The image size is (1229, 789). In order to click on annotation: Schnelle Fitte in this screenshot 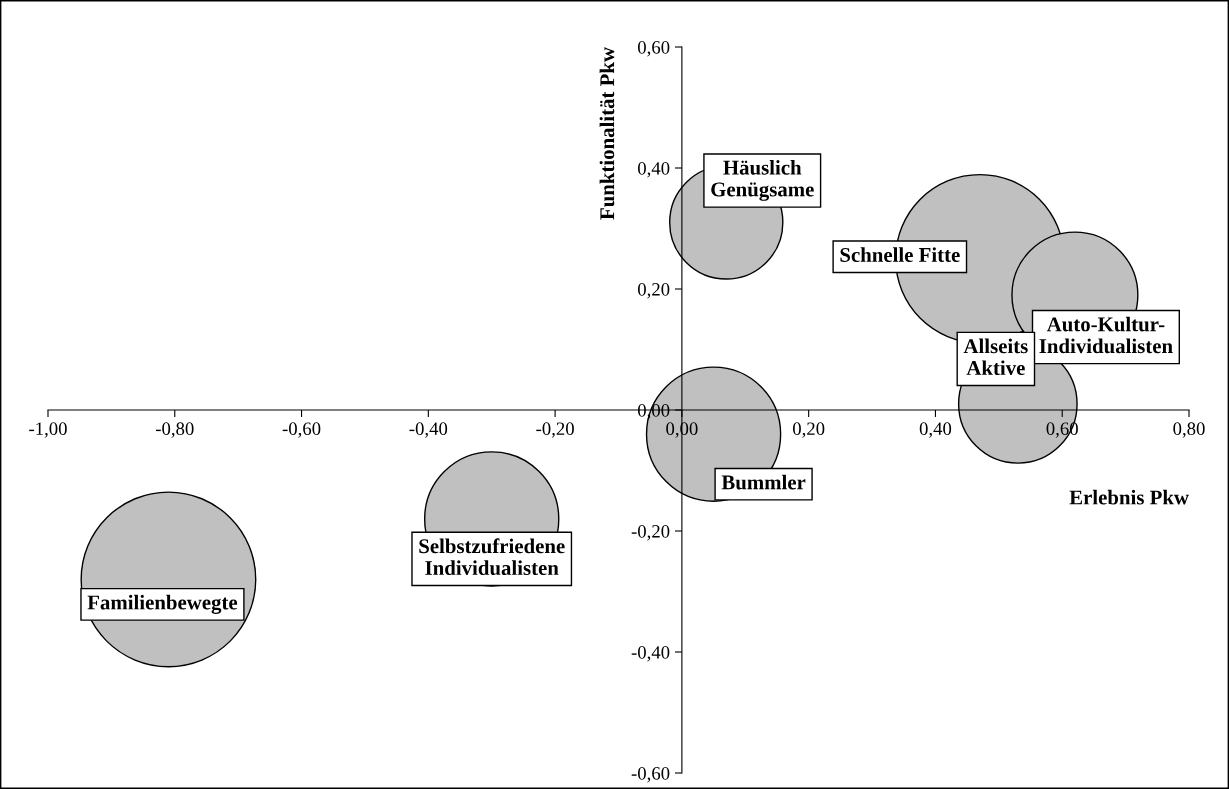, I will do `click(900, 254)`.